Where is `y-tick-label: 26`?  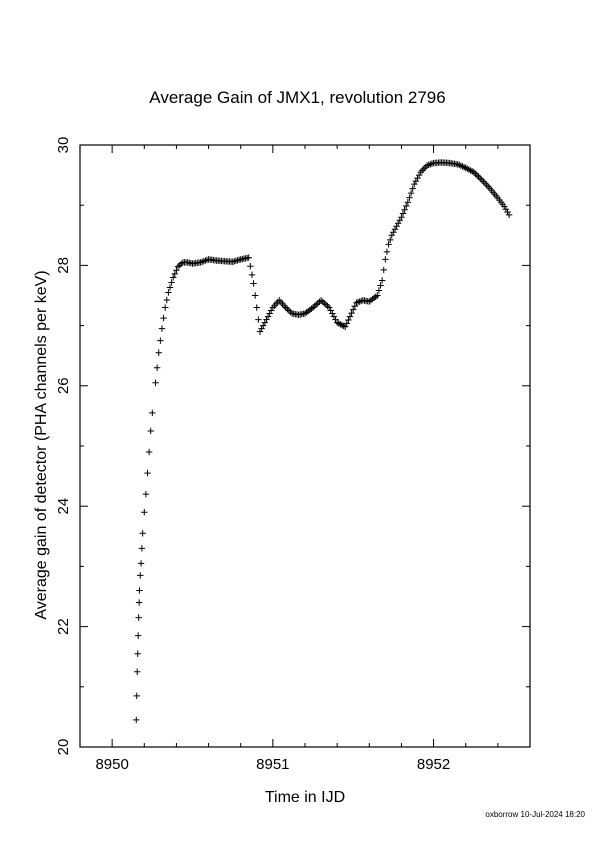 y-tick-label: 26 is located at coordinates (63, 385).